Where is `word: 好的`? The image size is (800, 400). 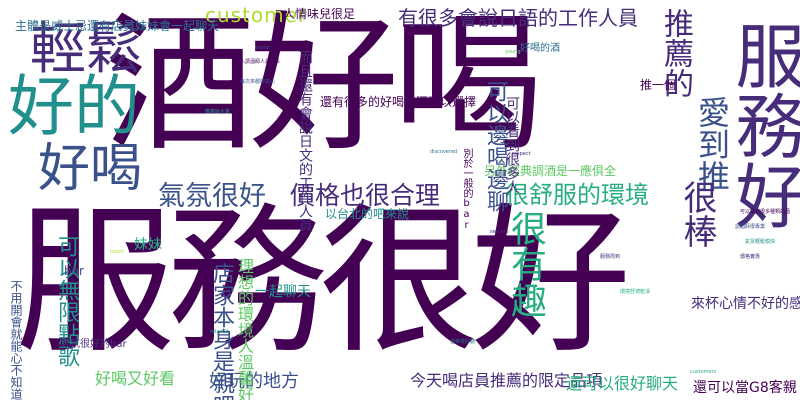
word: 好的 is located at coordinates (74, 106).